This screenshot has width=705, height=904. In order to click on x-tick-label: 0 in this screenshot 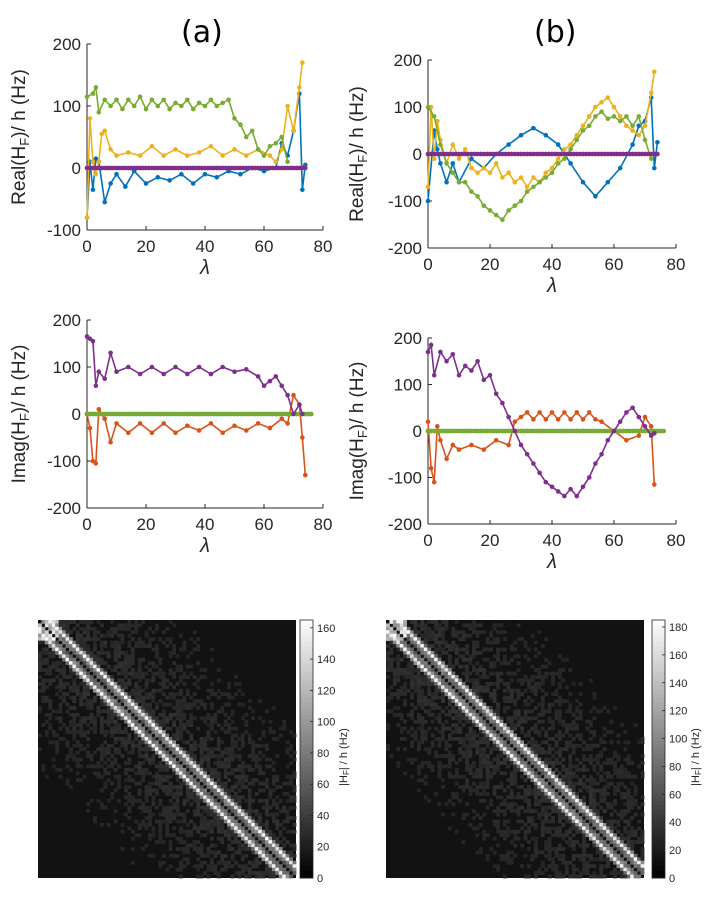, I will do `click(427, 540)`.